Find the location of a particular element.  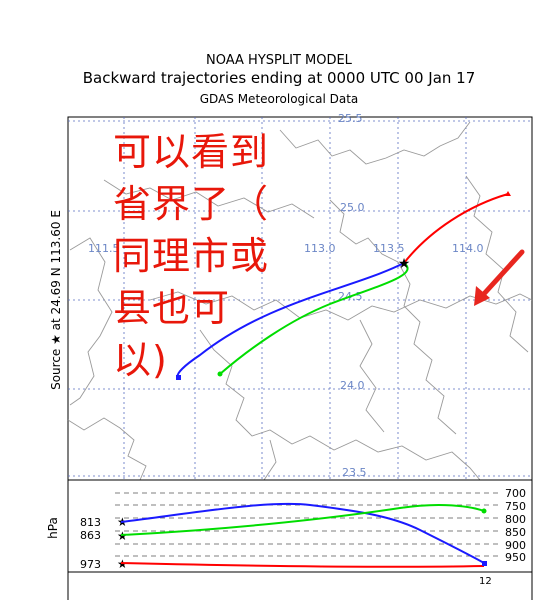

blue-height-line is located at coordinates (302, 533).